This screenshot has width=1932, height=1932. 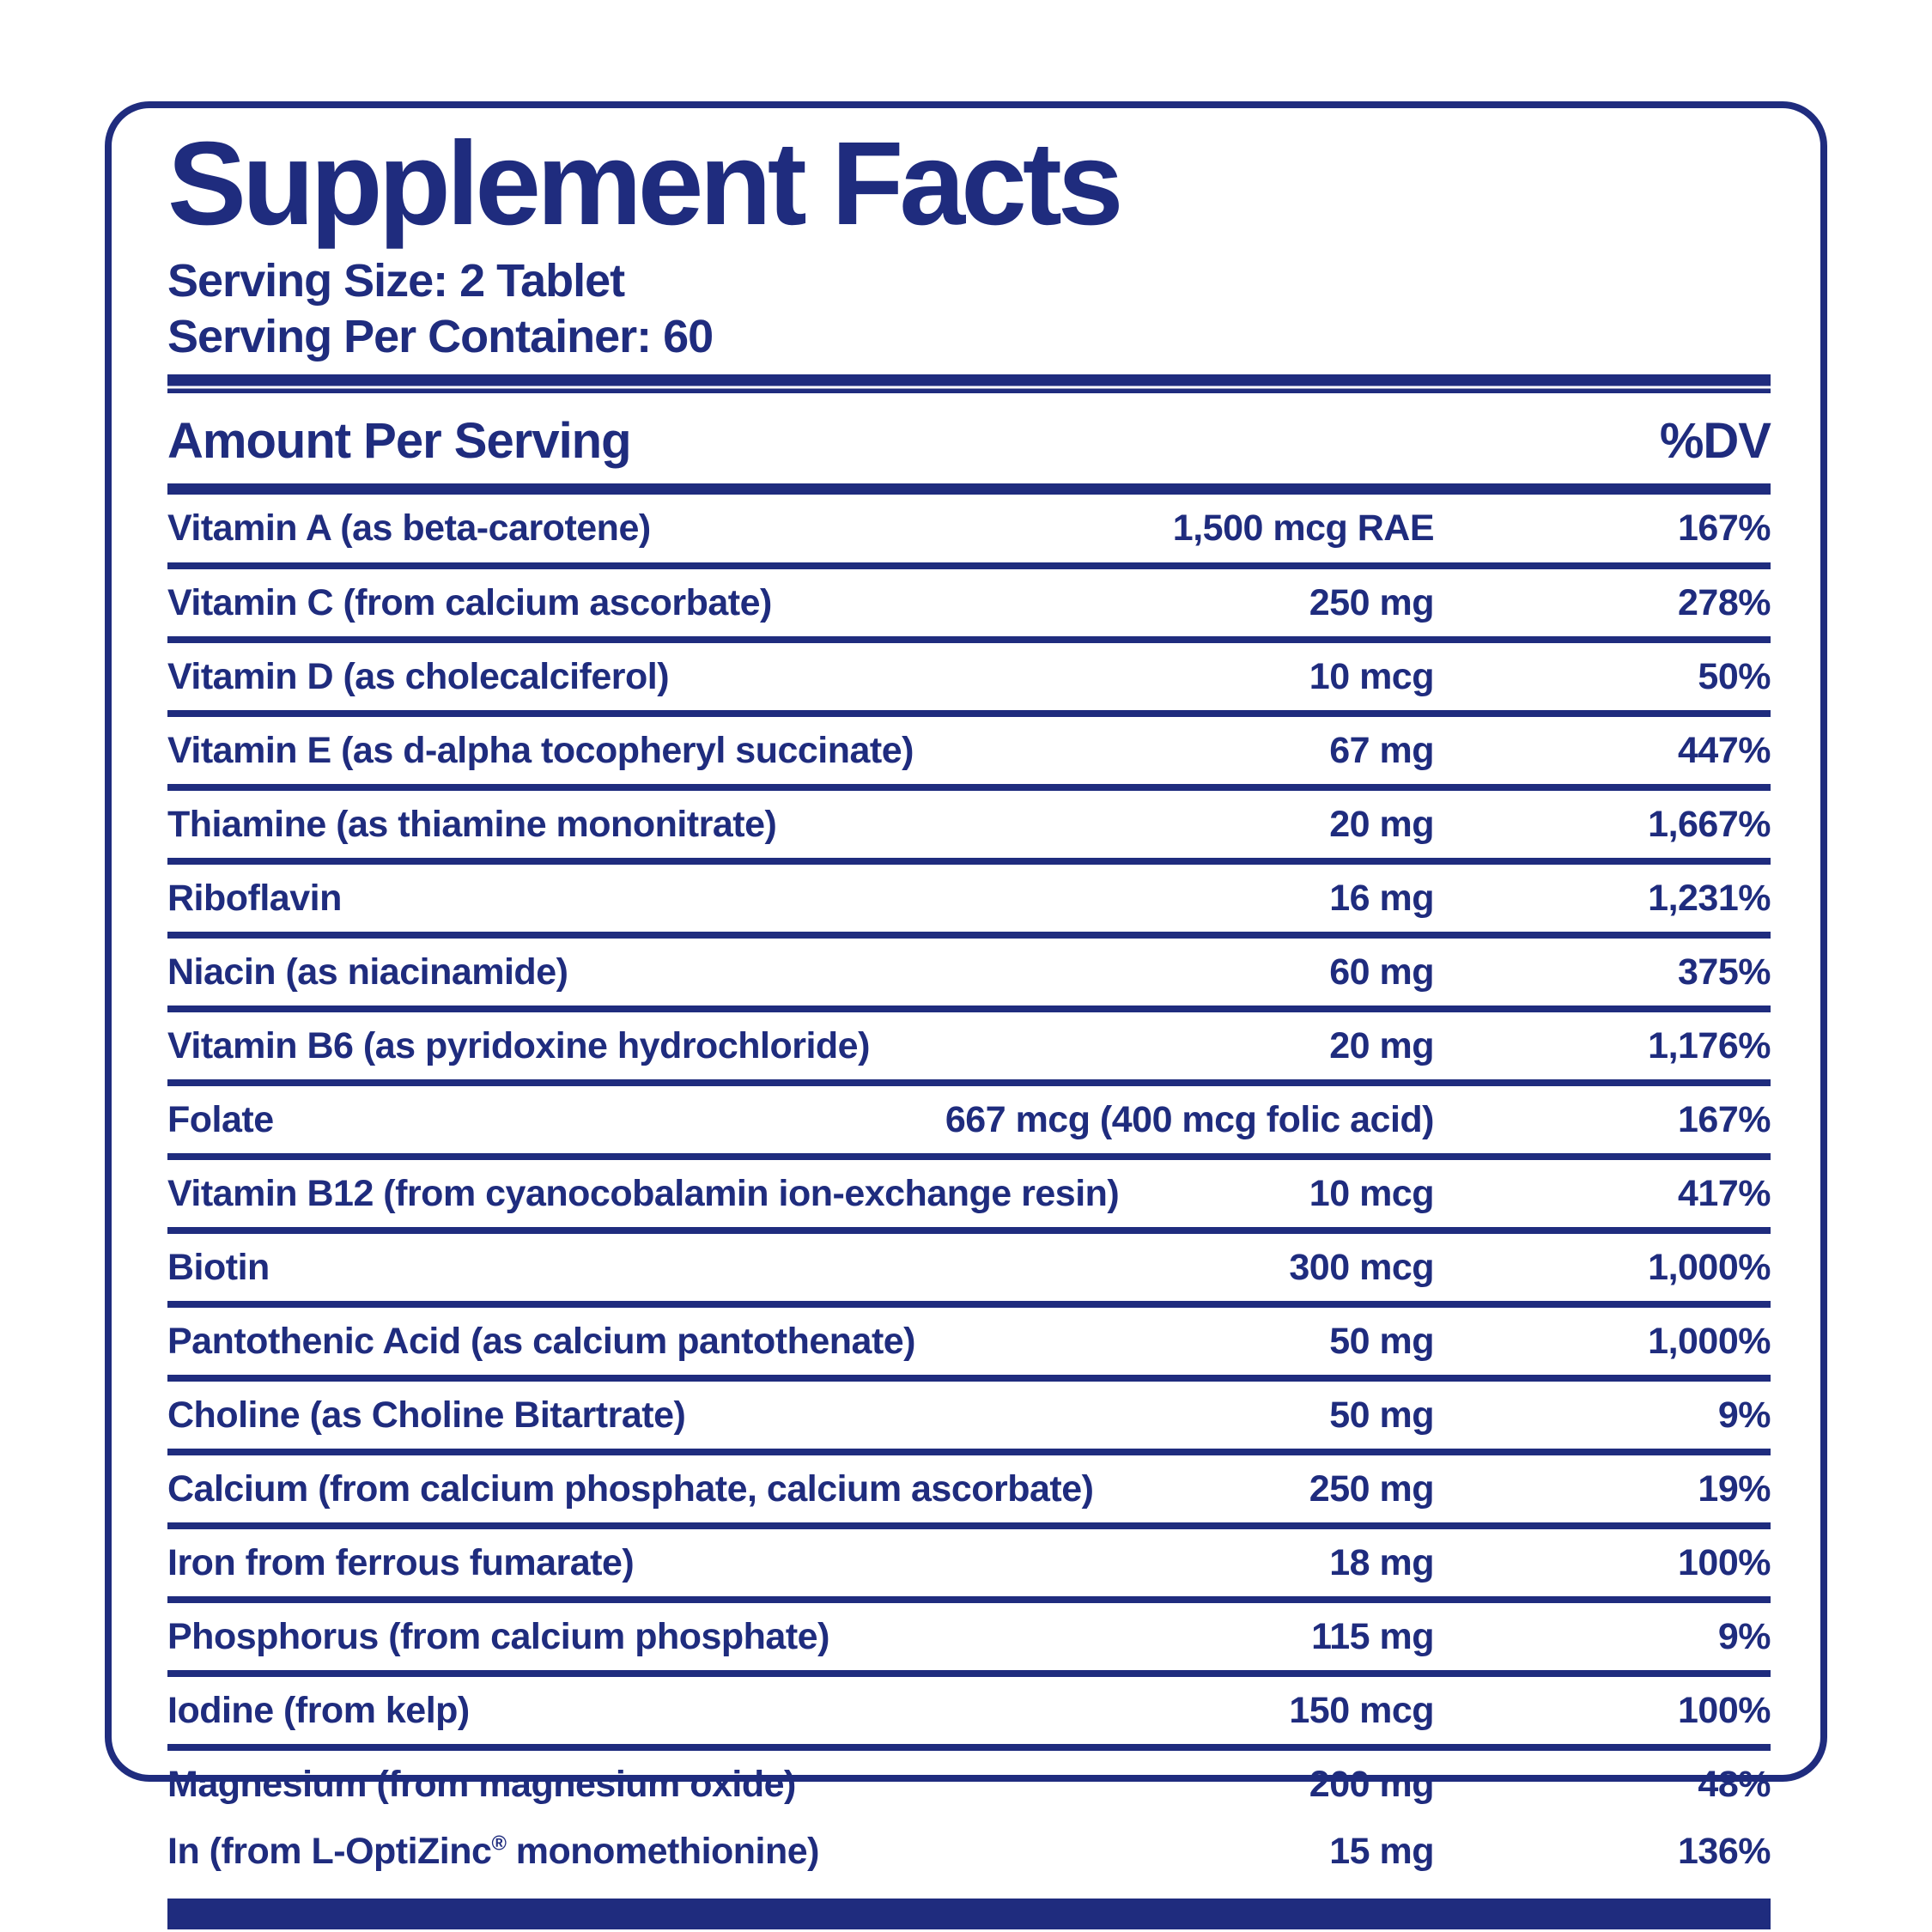 What do you see at coordinates (969, 1412) in the screenshot?
I see `table-row: Choline (as Choline Bitartrate) 50 mg 9%` at bounding box center [969, 1412].